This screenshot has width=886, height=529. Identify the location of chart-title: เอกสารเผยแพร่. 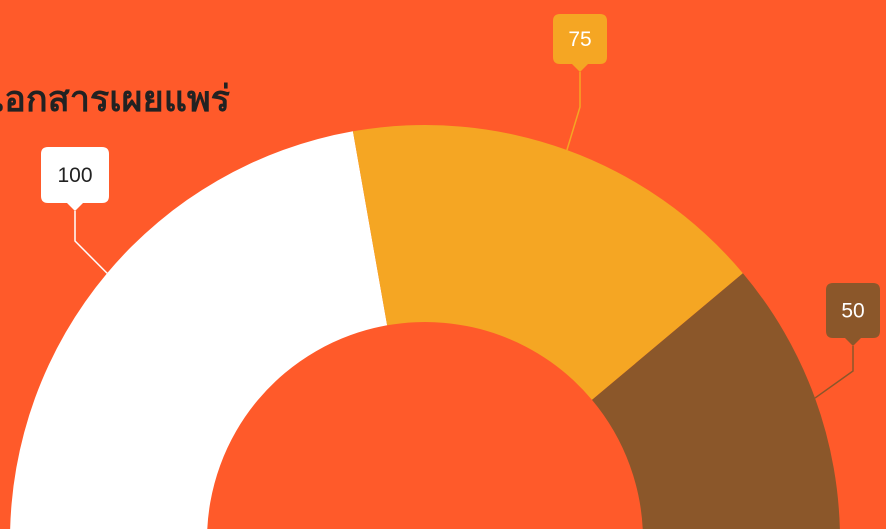
(115, 99).